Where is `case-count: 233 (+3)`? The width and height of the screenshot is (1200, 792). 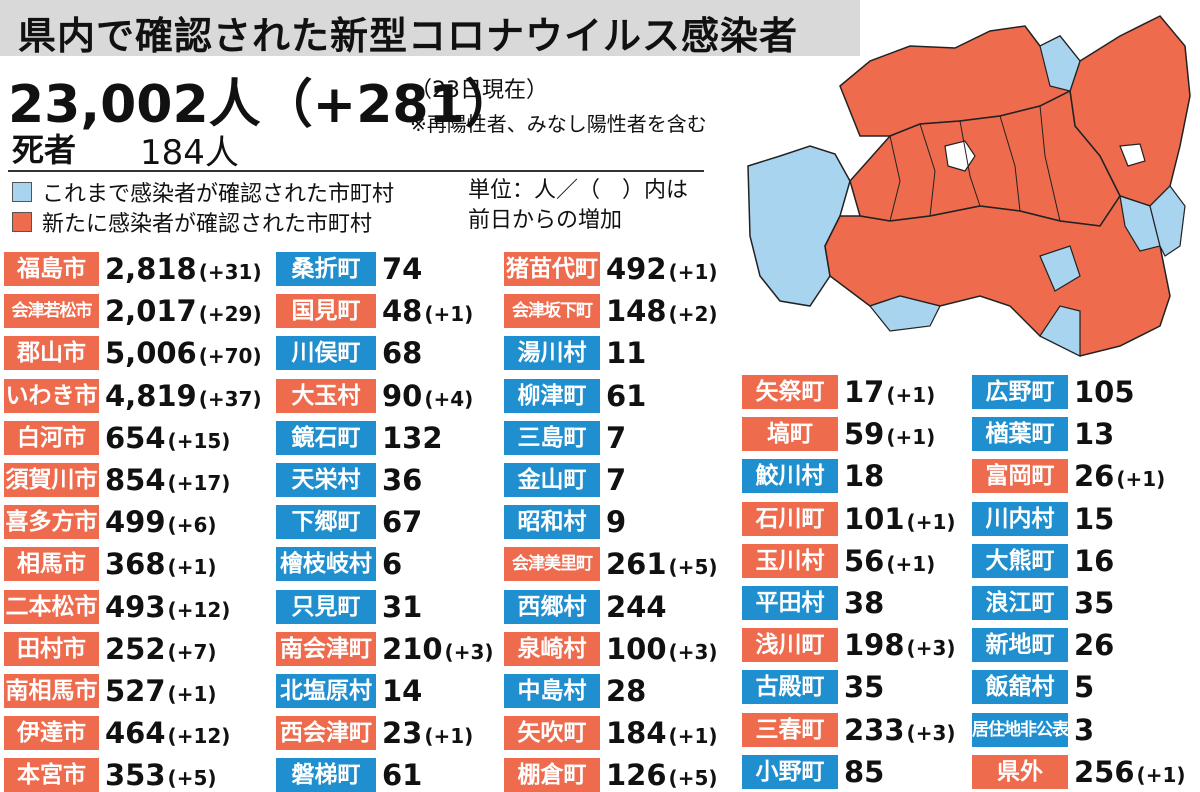
case-count: 233 (+3) is located at coordinates (900, 730).